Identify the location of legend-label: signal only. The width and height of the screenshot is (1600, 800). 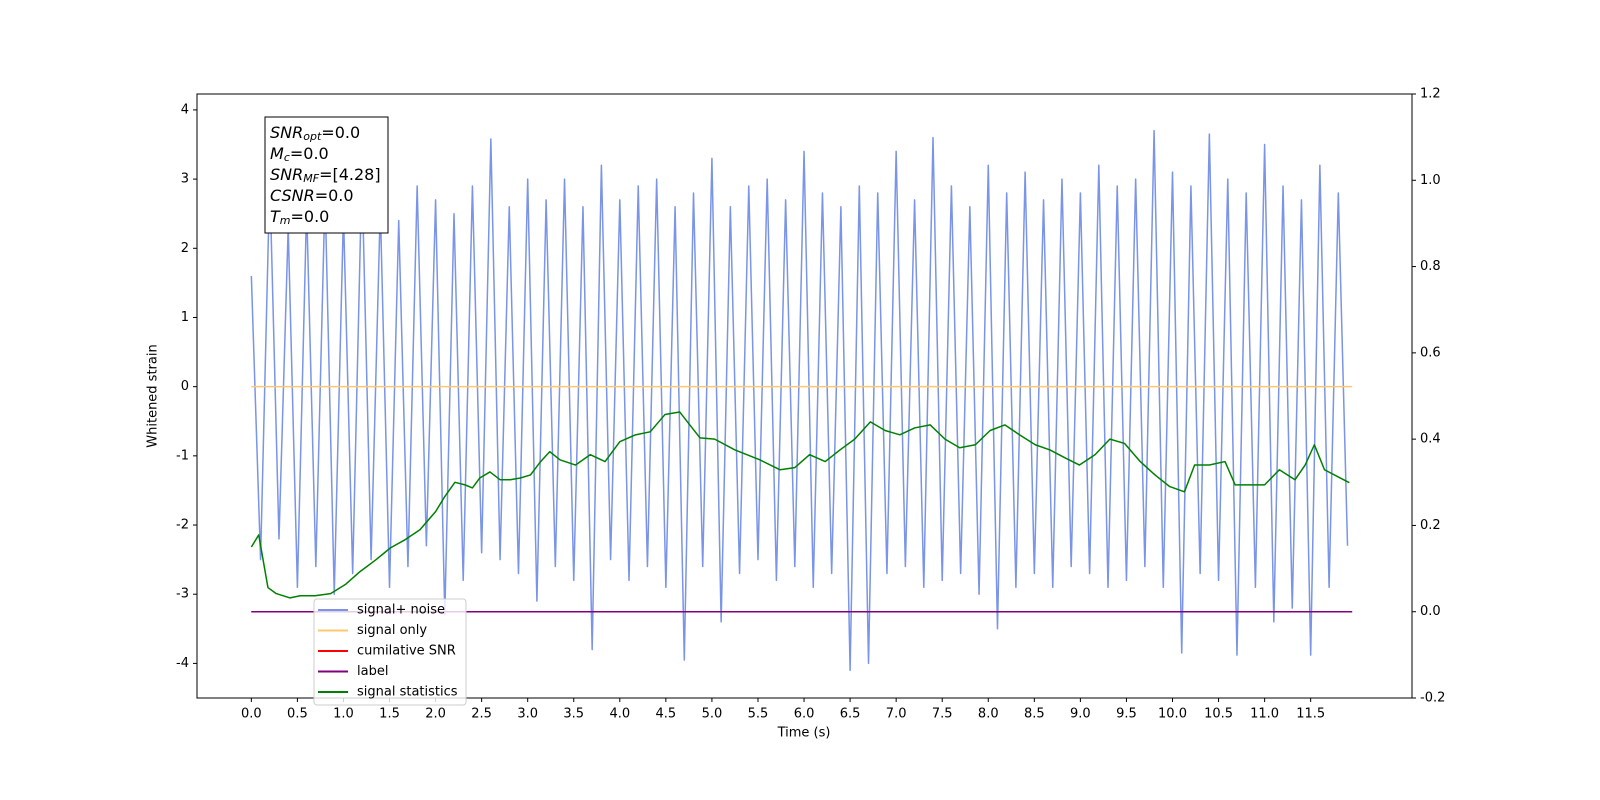
(392, 630).